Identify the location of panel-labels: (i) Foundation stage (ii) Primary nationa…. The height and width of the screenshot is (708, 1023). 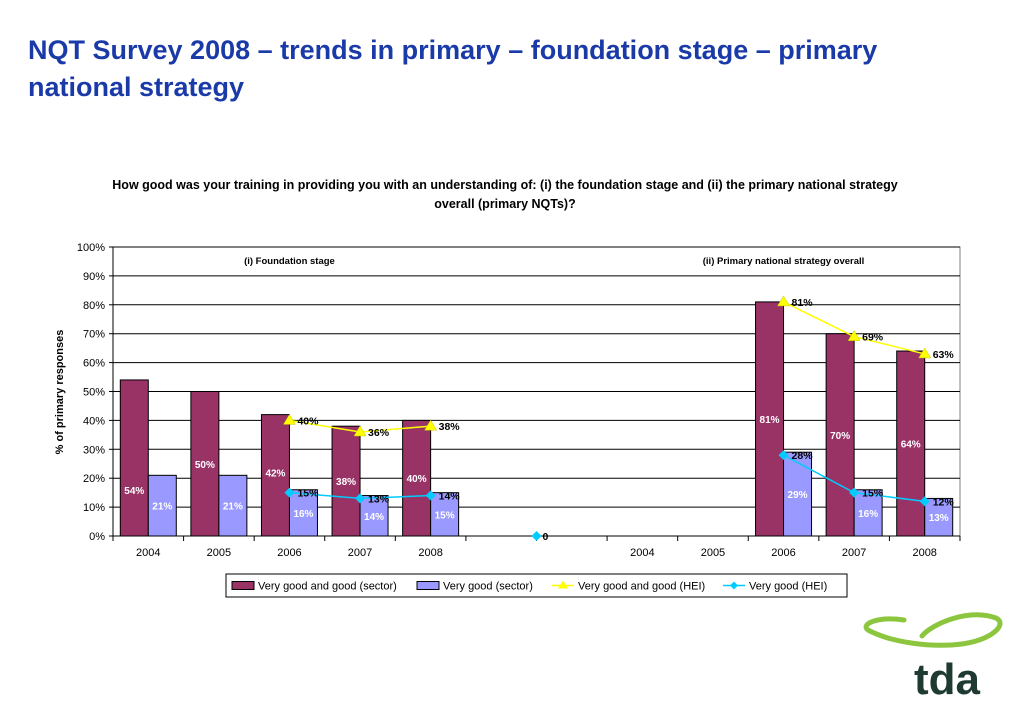
(554, 261).